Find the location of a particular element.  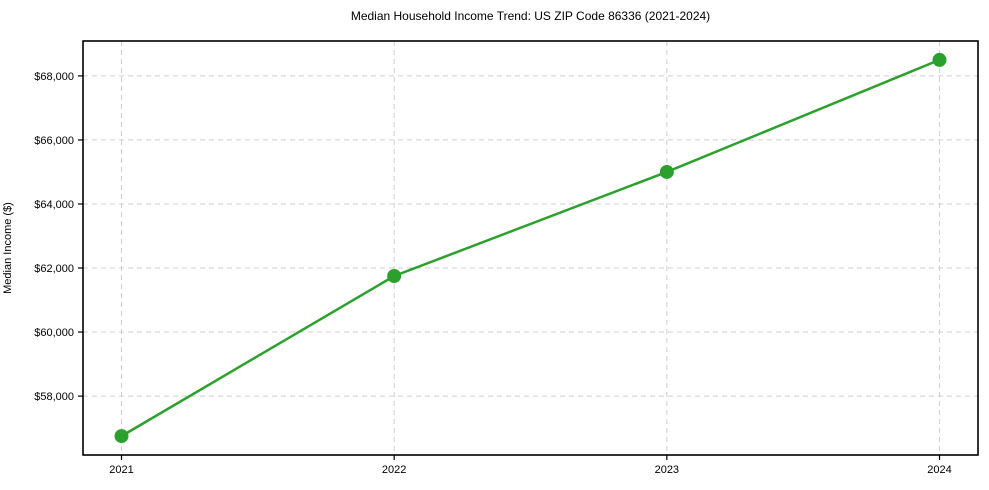

y-tick-label: $66,000 is located at coordinates (54, 141).